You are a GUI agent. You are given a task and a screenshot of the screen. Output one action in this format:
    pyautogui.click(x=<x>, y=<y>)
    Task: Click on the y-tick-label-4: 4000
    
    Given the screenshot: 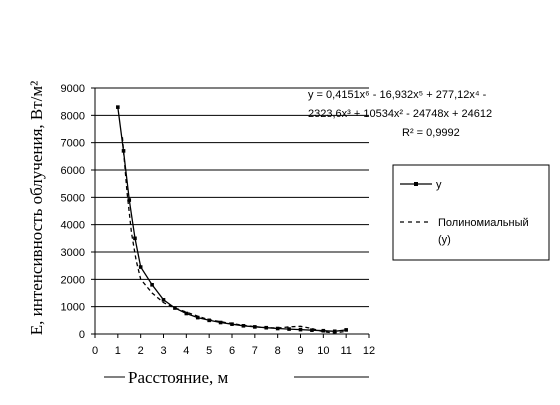 What is the action you would take?
    pyautogui.click(x=73, y=226)
    